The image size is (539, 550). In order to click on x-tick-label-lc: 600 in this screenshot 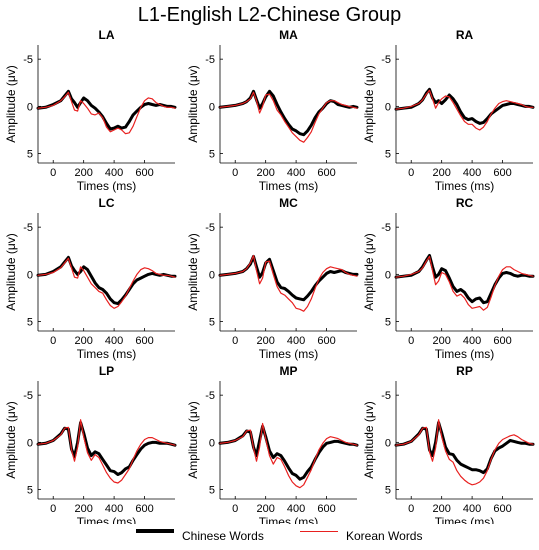, I will do `click(144, 341)`.